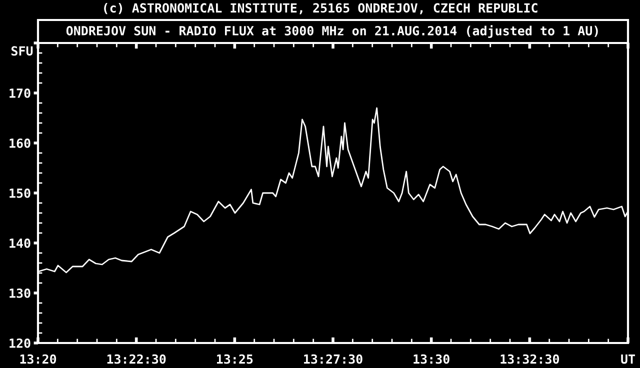 The image size is (640, 368). What do you see at coordinates (38, 359) in the screenshot?
I see `x-tick-label: 13:20` at bounding box center [38, 359].